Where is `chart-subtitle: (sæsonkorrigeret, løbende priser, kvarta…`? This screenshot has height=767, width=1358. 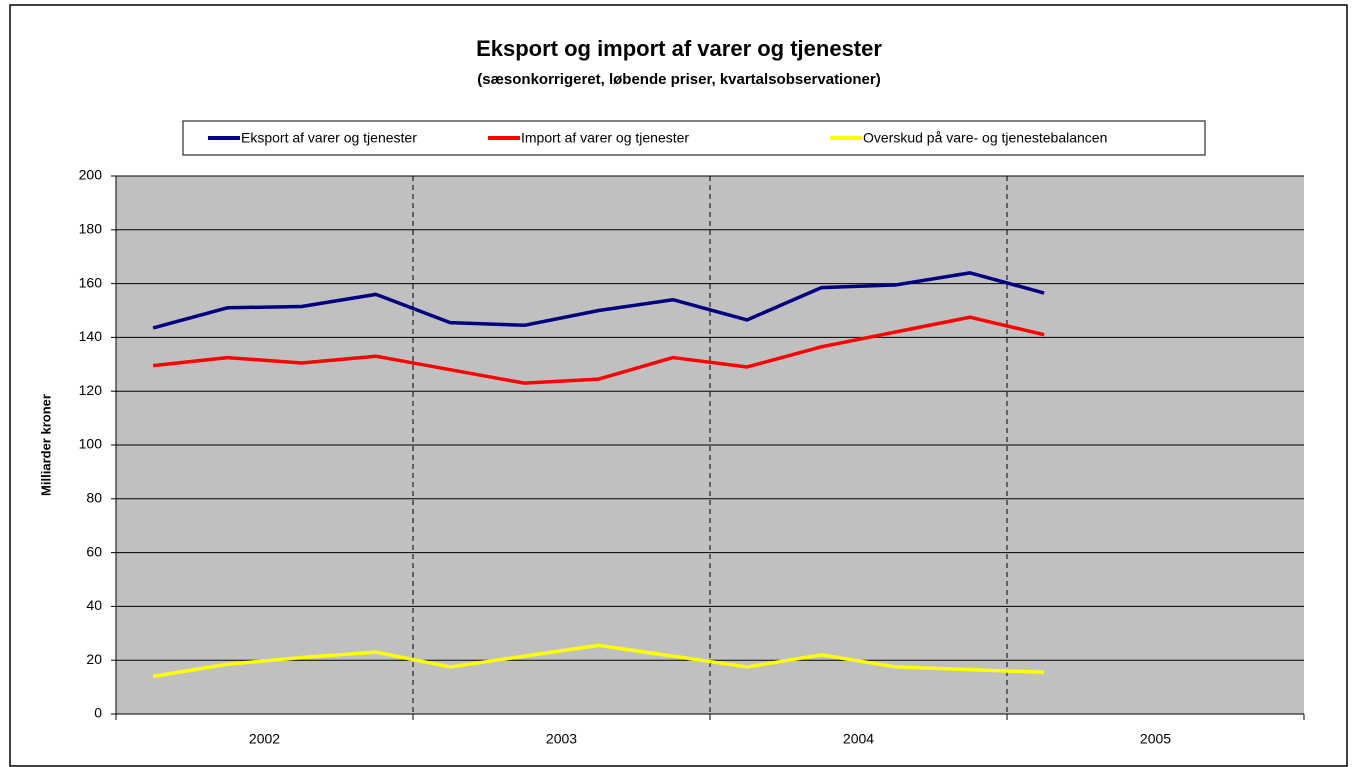
chart-subtitle: (sæsonkorrigeret, løbende priser, kvarta… is located at coordinates (678, 79).